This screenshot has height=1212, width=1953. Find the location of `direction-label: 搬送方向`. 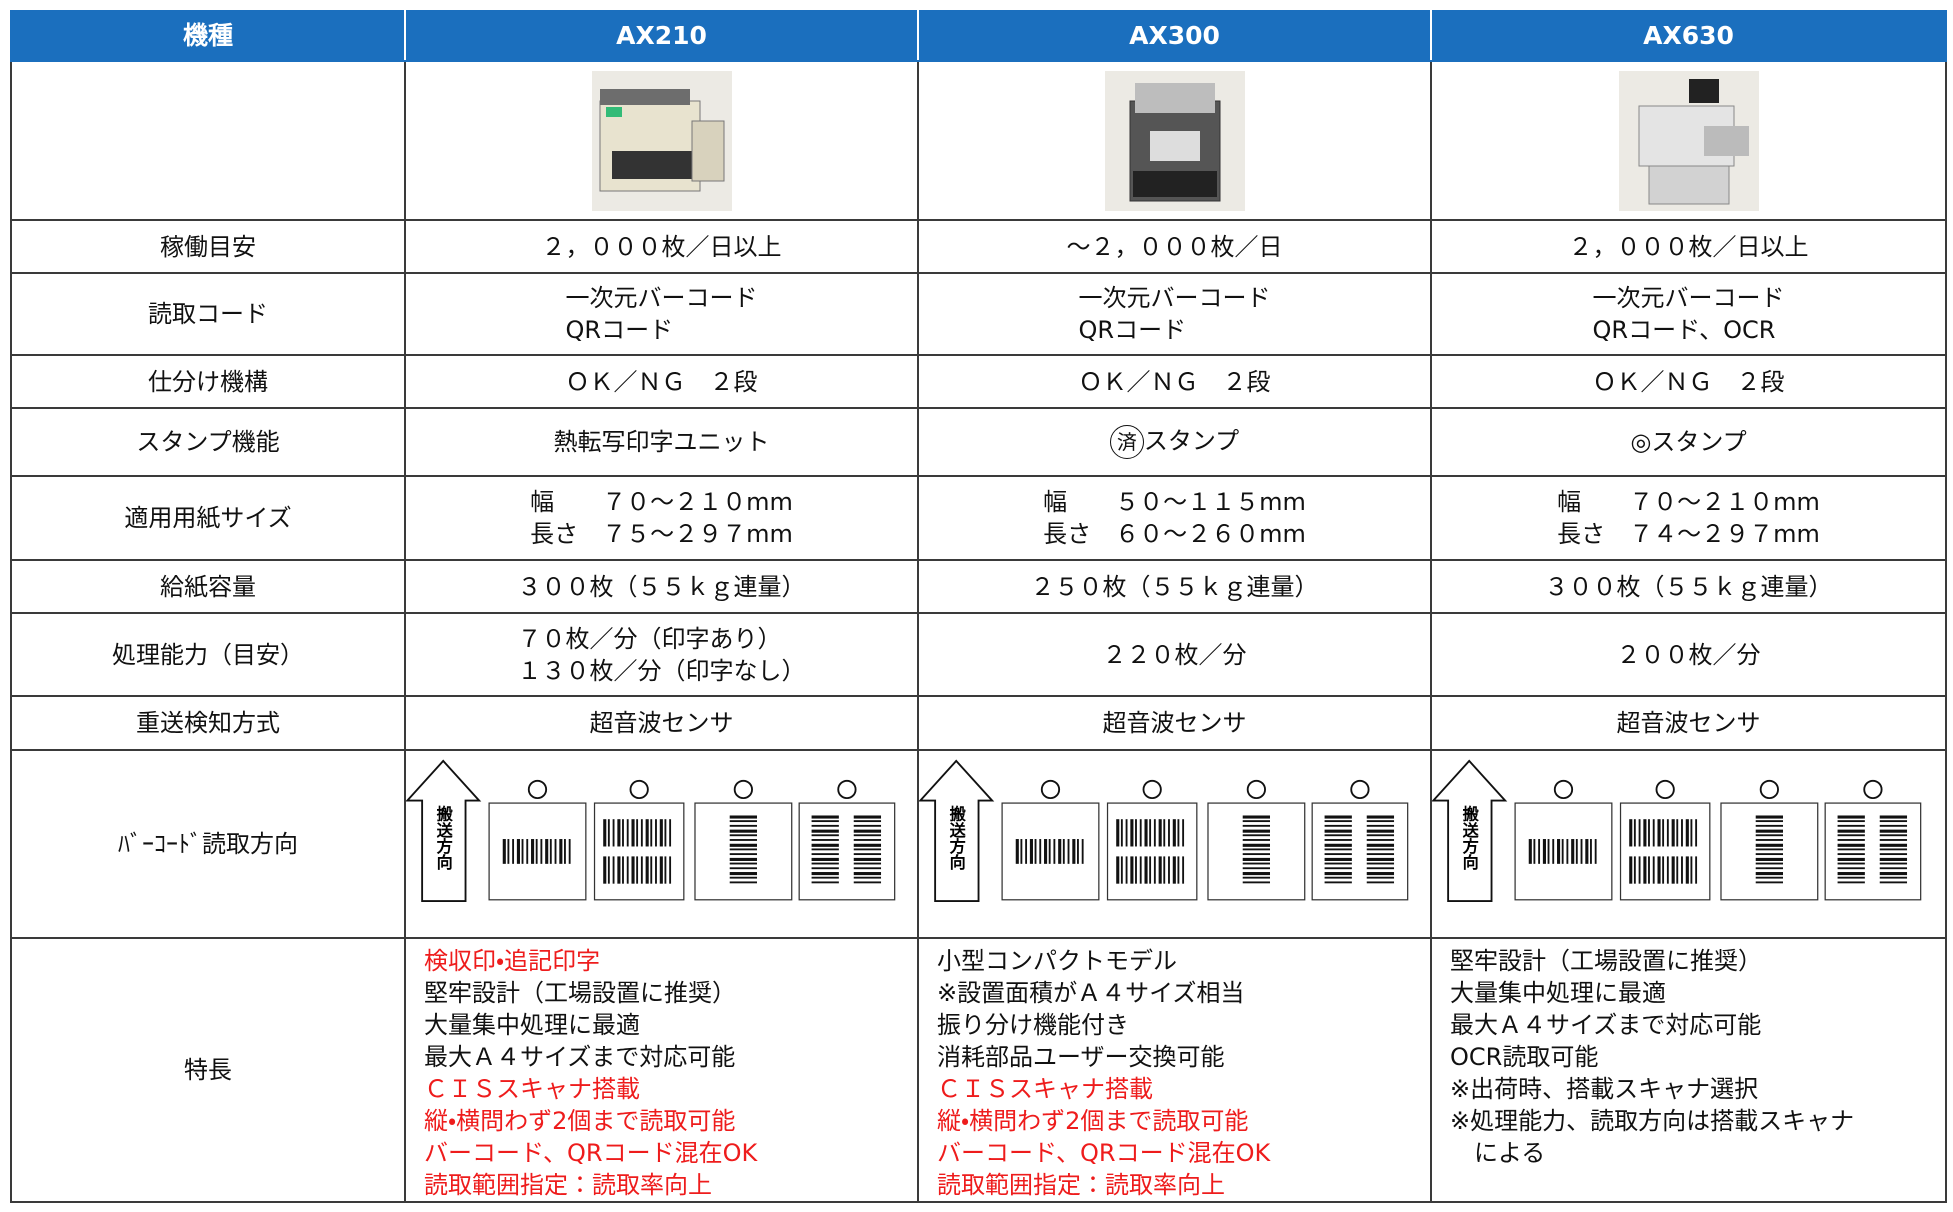

direction-label: 搬送方向 is located at coordinates (956, 838).